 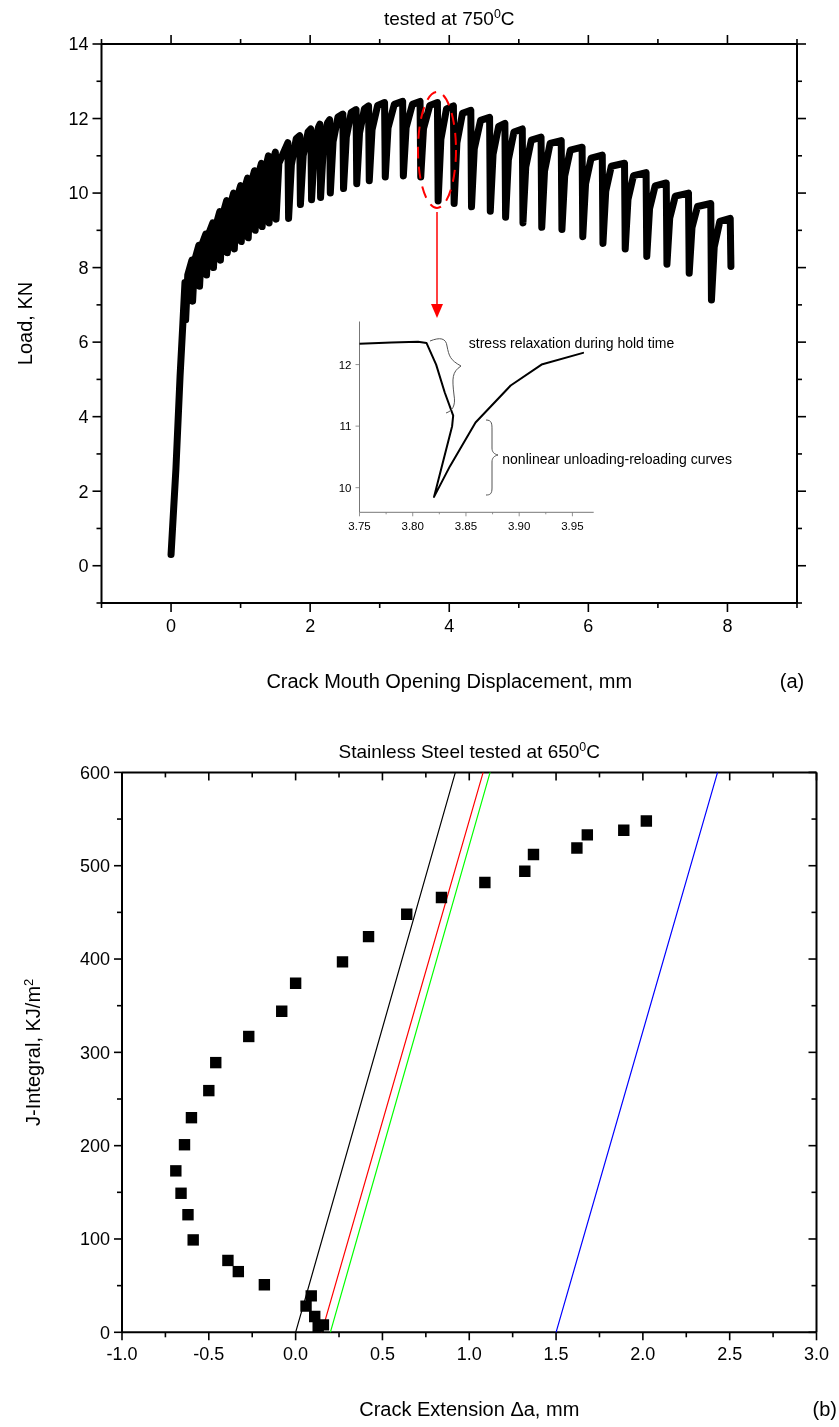 What do you see at coordinates (94, 959) in the screenshot?
I see `y-tick-label: 400` at bounding box center [94, 959].